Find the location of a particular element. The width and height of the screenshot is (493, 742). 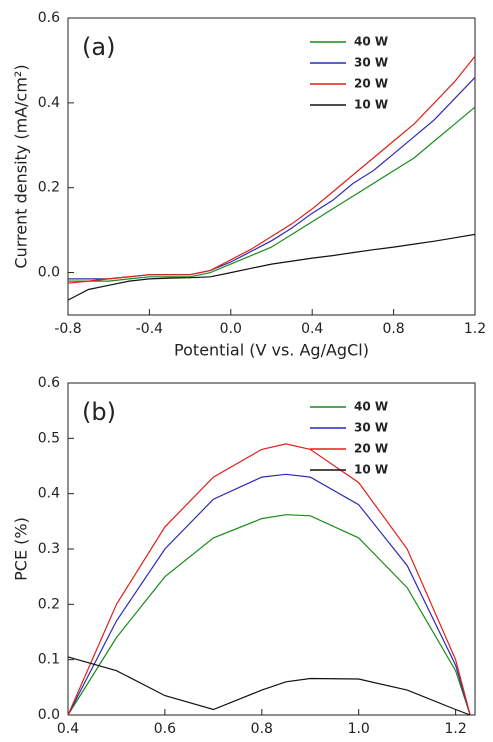

y-tick-label: 0.3 is located at coordinates (49, 549).